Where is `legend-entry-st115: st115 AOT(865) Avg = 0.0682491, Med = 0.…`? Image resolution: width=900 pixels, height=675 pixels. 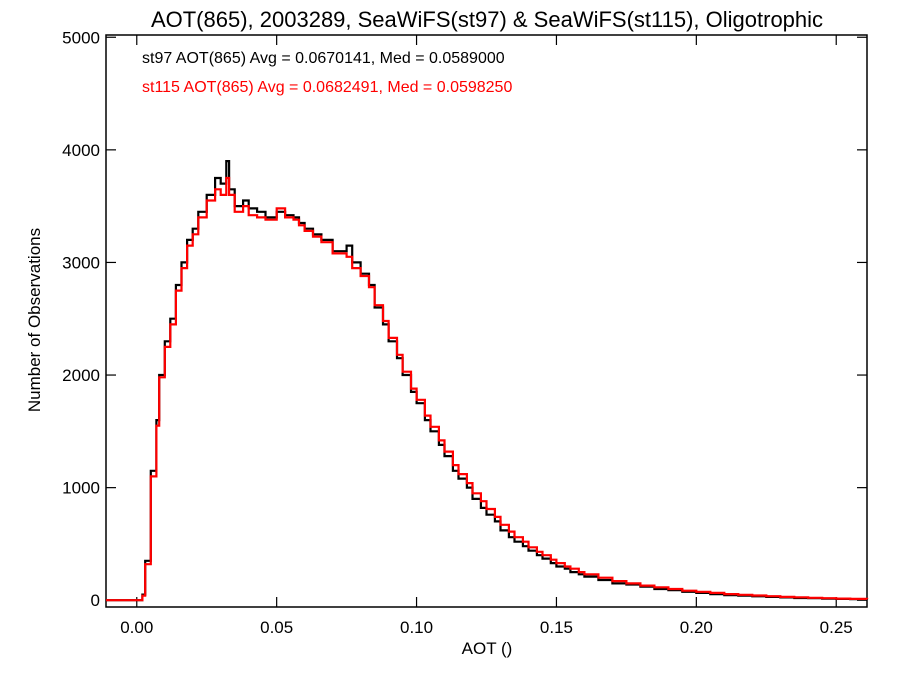
legend-entry-st115: st115 AOT(865) Avg = 0.0682491, Med = 0.… is located at coordinates (327, 87).